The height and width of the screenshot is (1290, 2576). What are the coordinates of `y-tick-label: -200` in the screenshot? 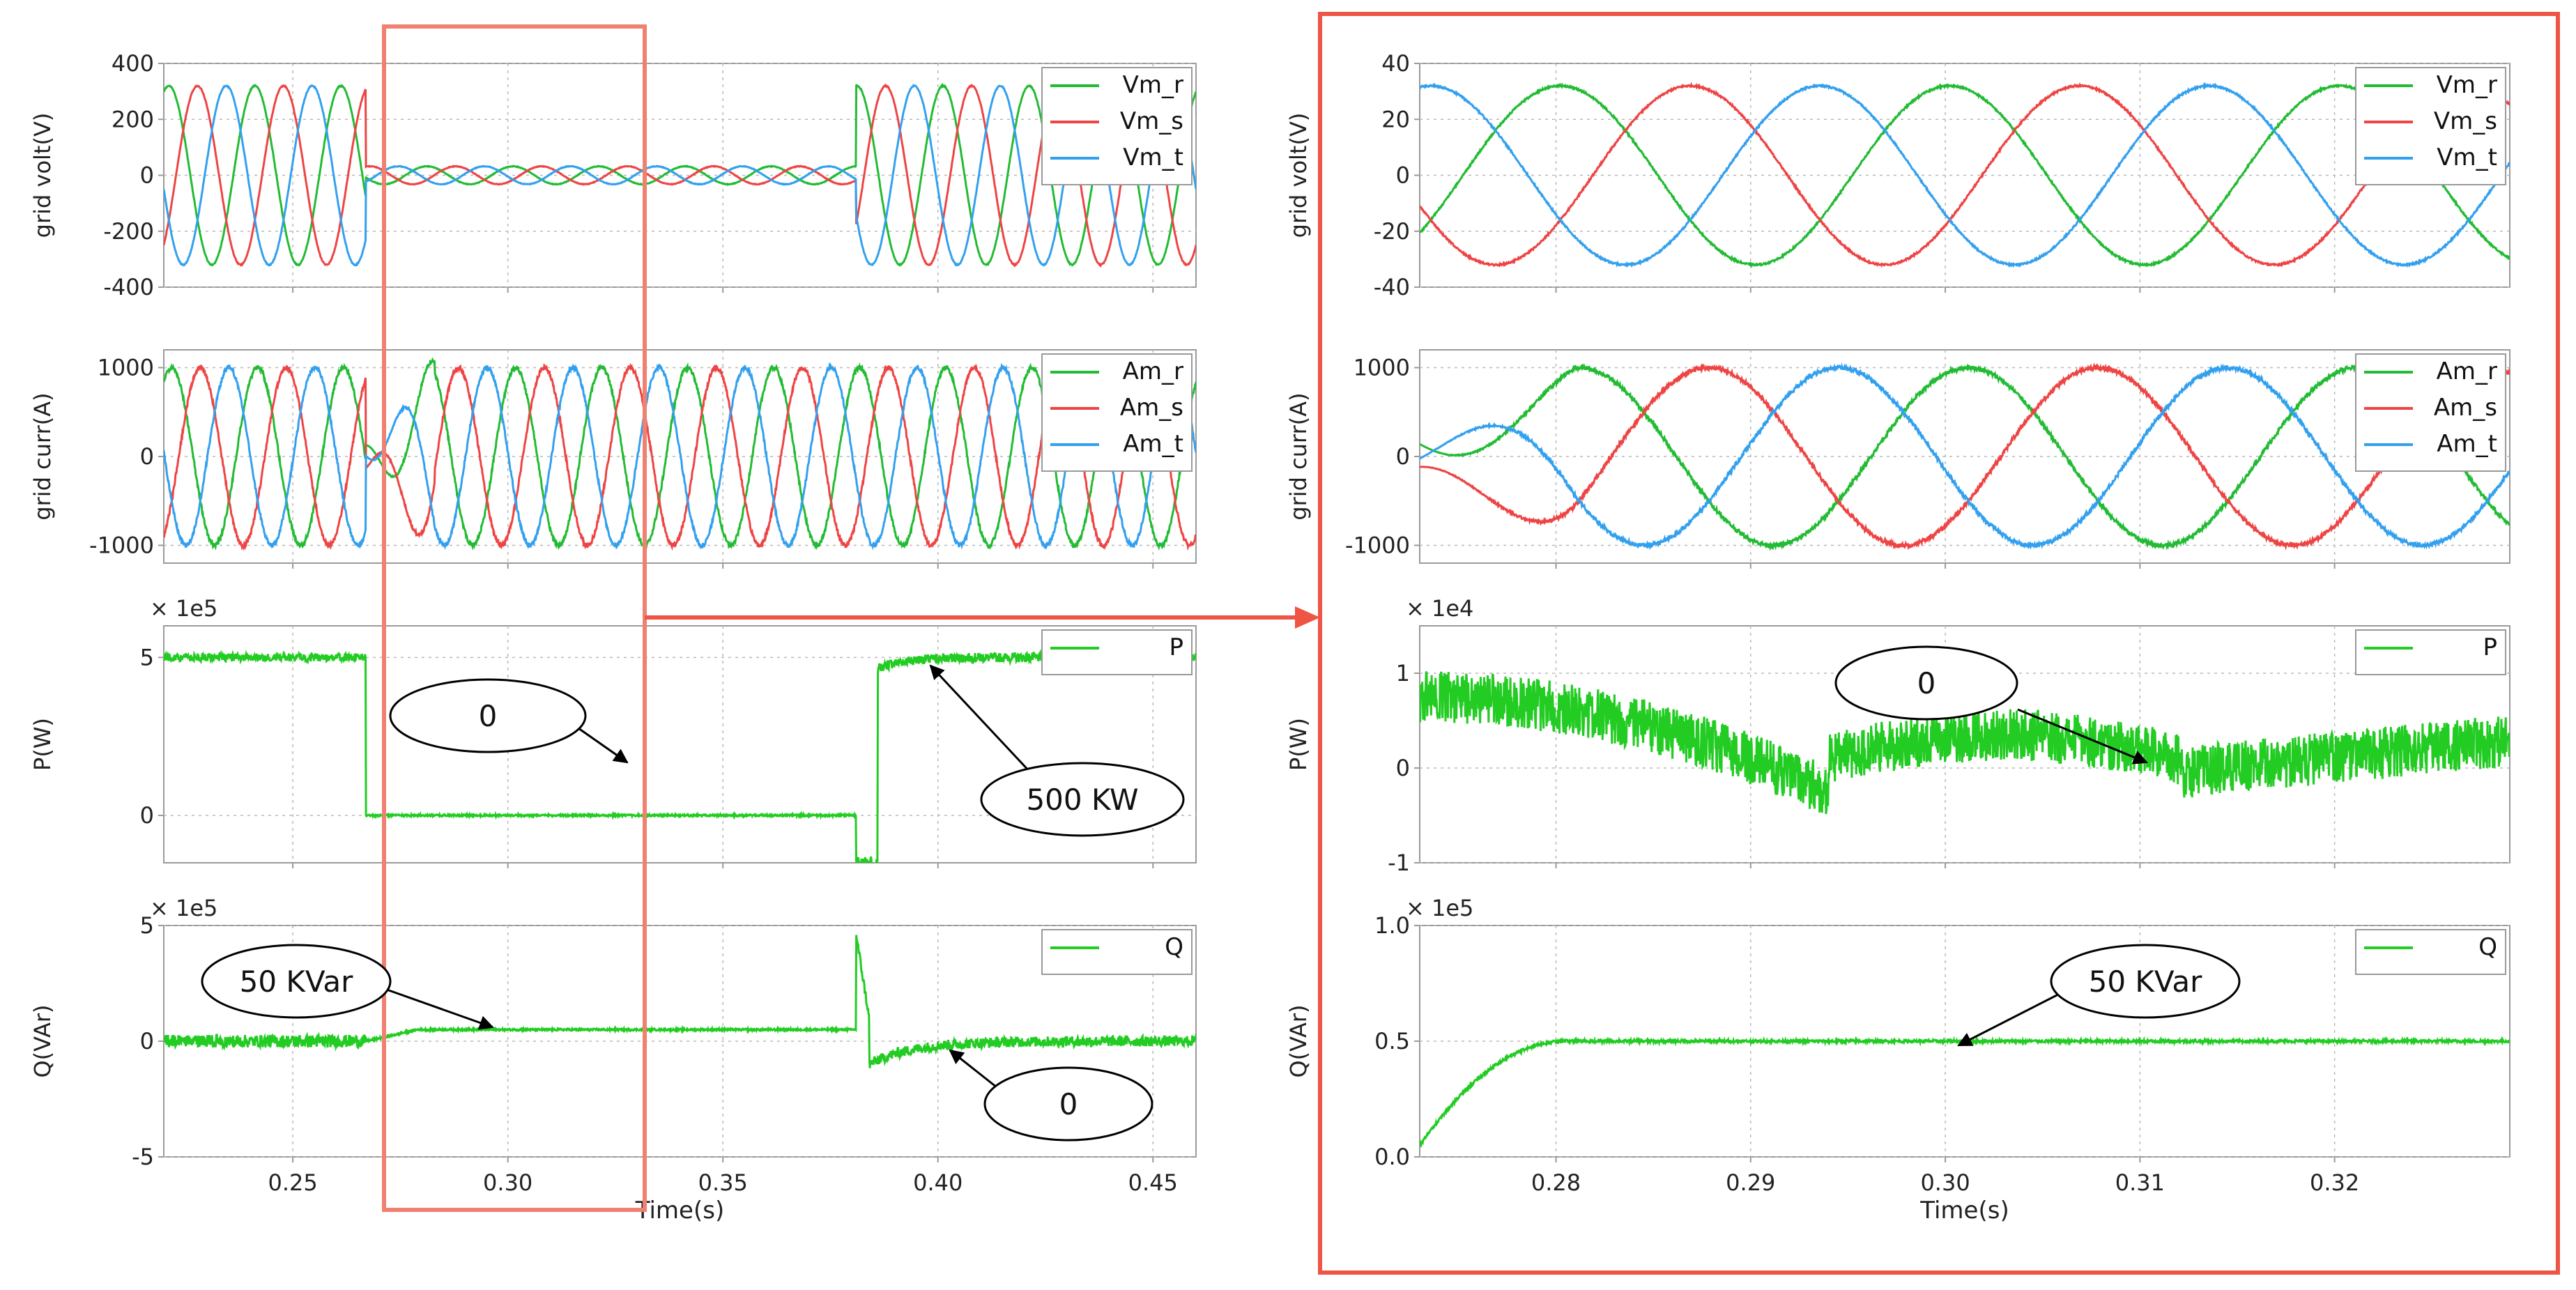 It's located at (128, 231).